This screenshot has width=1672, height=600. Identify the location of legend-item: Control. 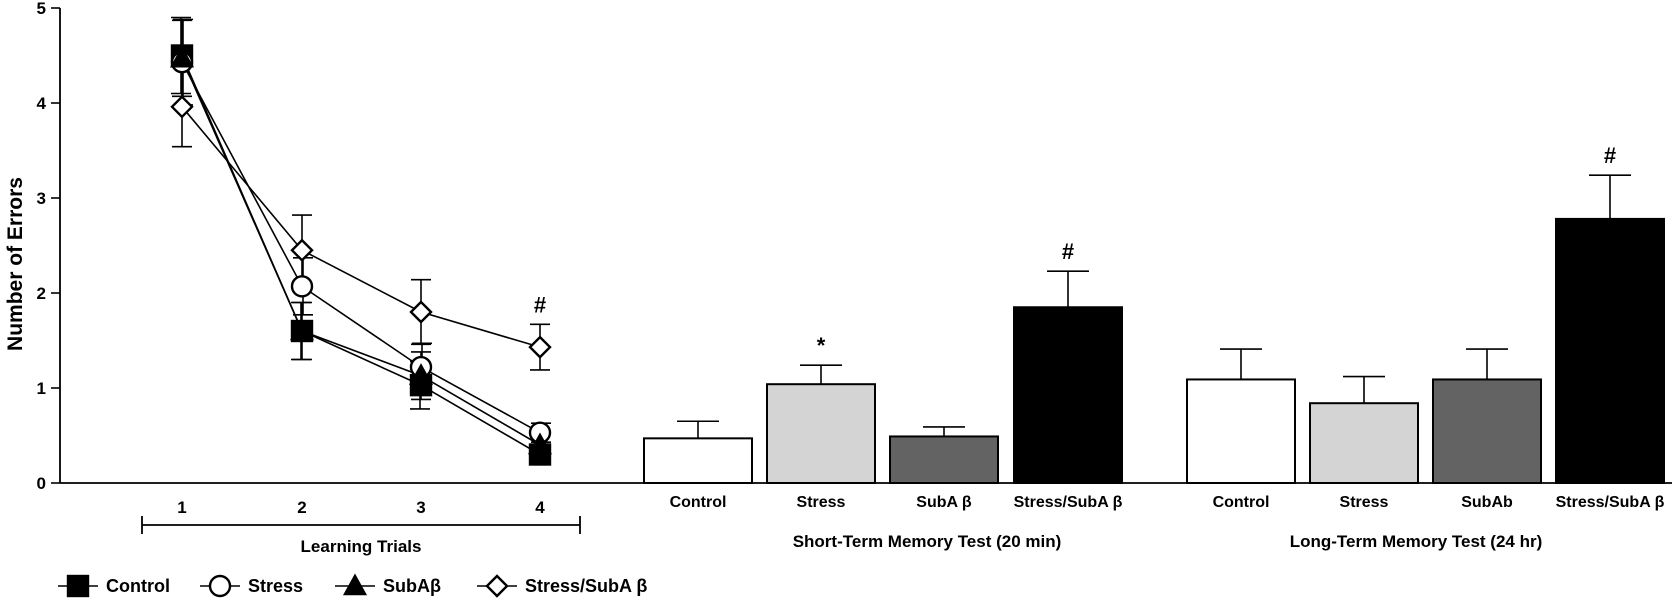
(114, 586).